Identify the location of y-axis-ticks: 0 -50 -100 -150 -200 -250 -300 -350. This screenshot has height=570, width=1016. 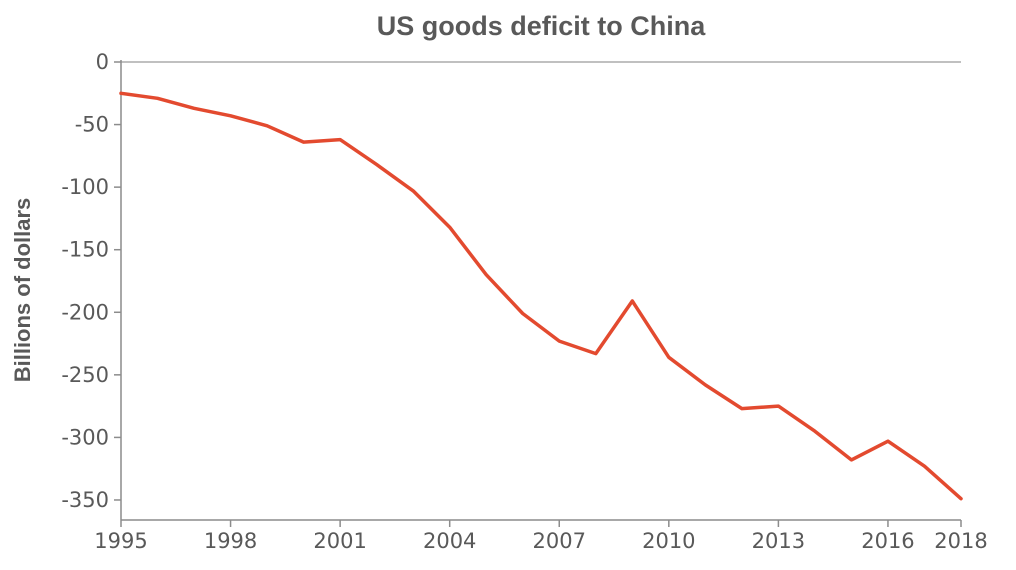
(91, 281).